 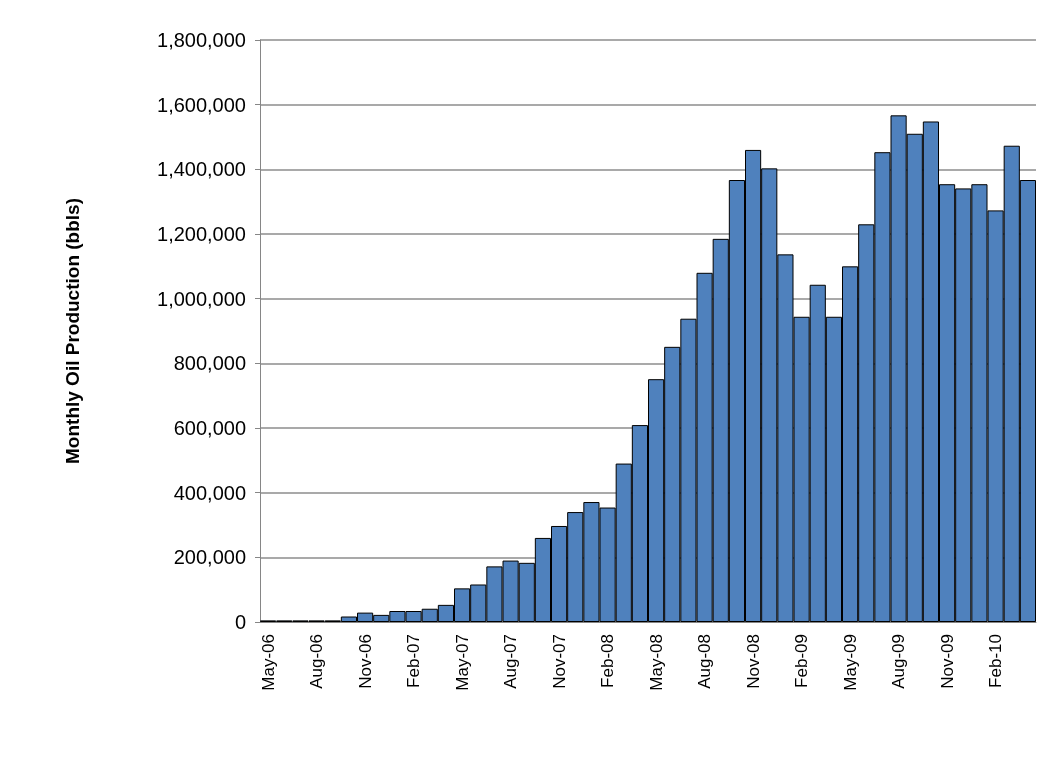 I want to click on y-tick-label: 200,000, so click(x=209, y=557).